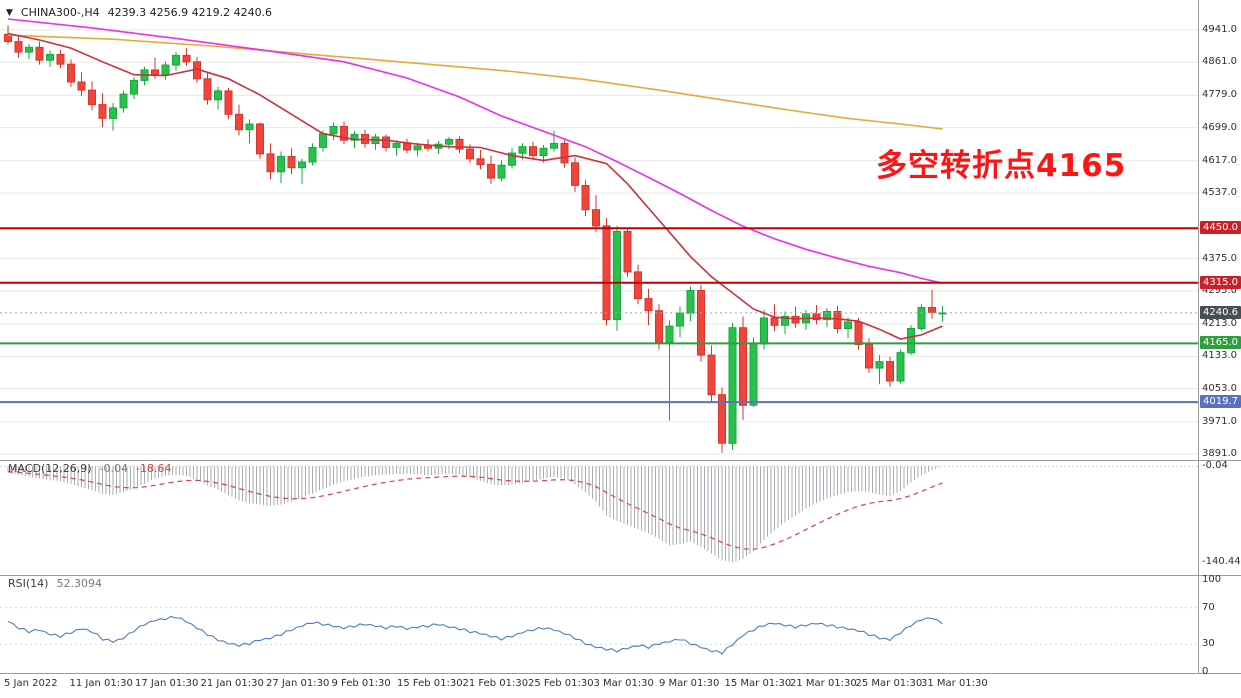 This screenshot has width=1241, height=698. What do you see at coordinates (232, 683) in the screenshot?
I see `time-axis-label: 21 Jan 01:30` at bounding box center [232, 683].